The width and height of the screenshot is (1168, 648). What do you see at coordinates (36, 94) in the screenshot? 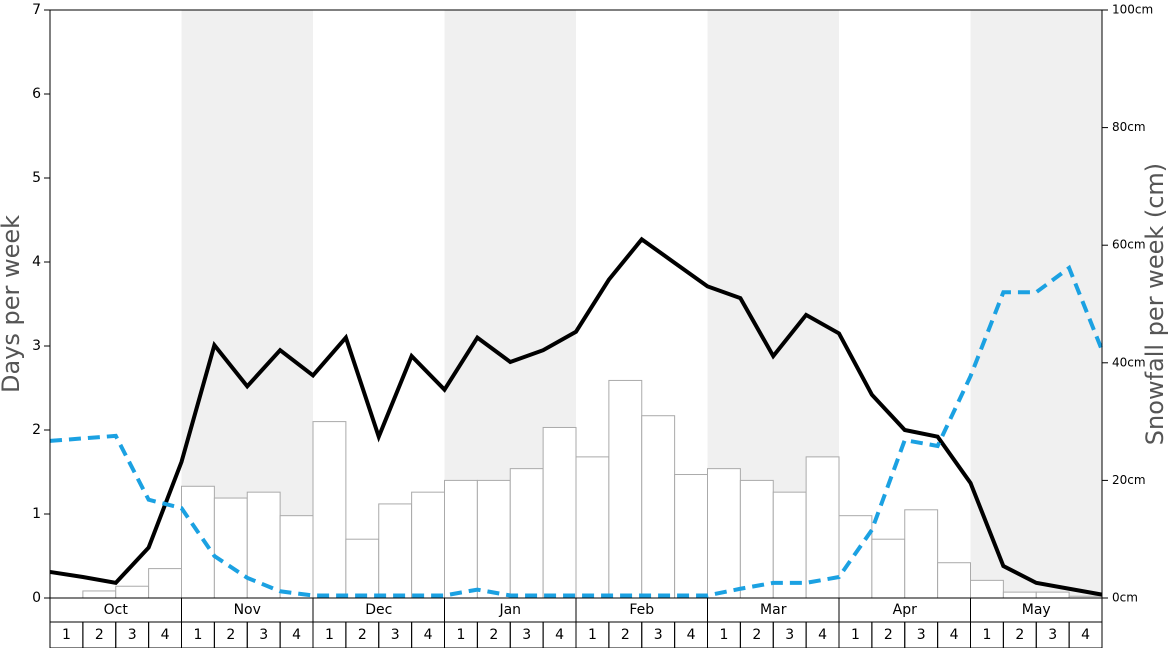
I see `y-tick-label: 6` at bounding box center [36, 94].